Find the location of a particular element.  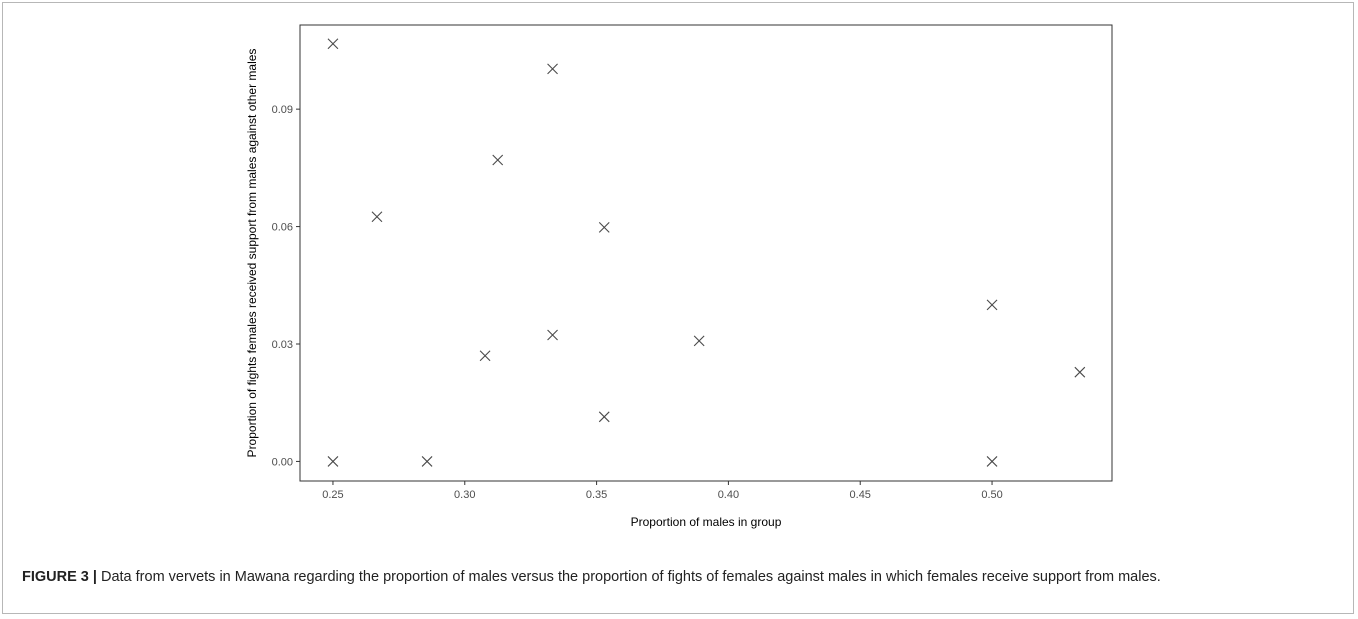

y-tick-label: 0.06 is located at coordinates (282, 228).